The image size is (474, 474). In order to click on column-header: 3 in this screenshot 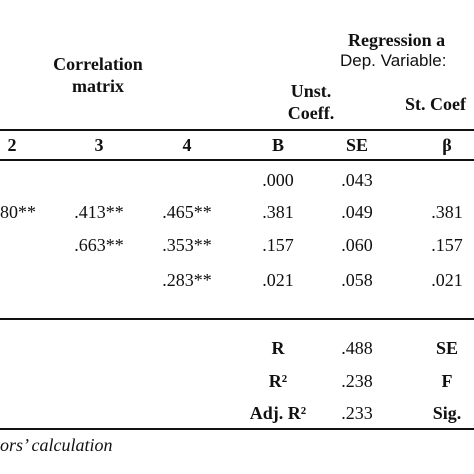, I will do `click(99, 145)`.